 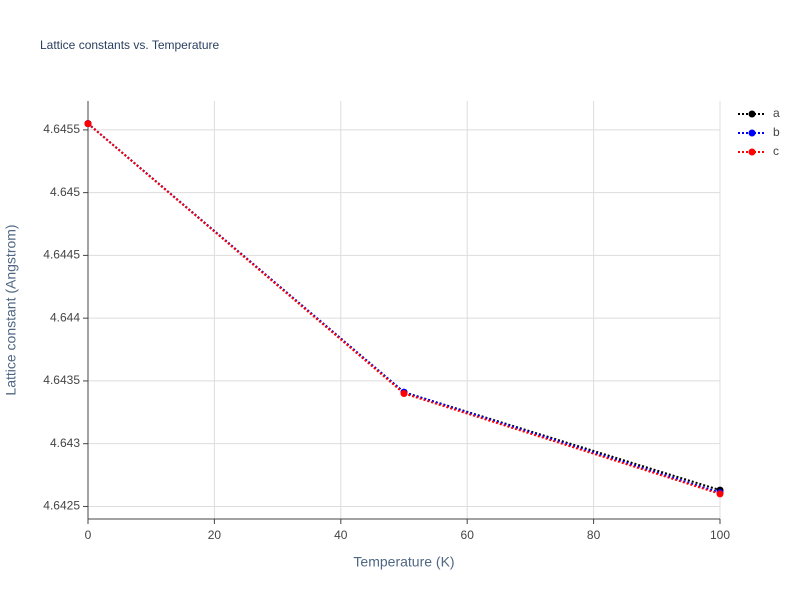 I want to click on legend-label: b, so click(x=776, y=132).